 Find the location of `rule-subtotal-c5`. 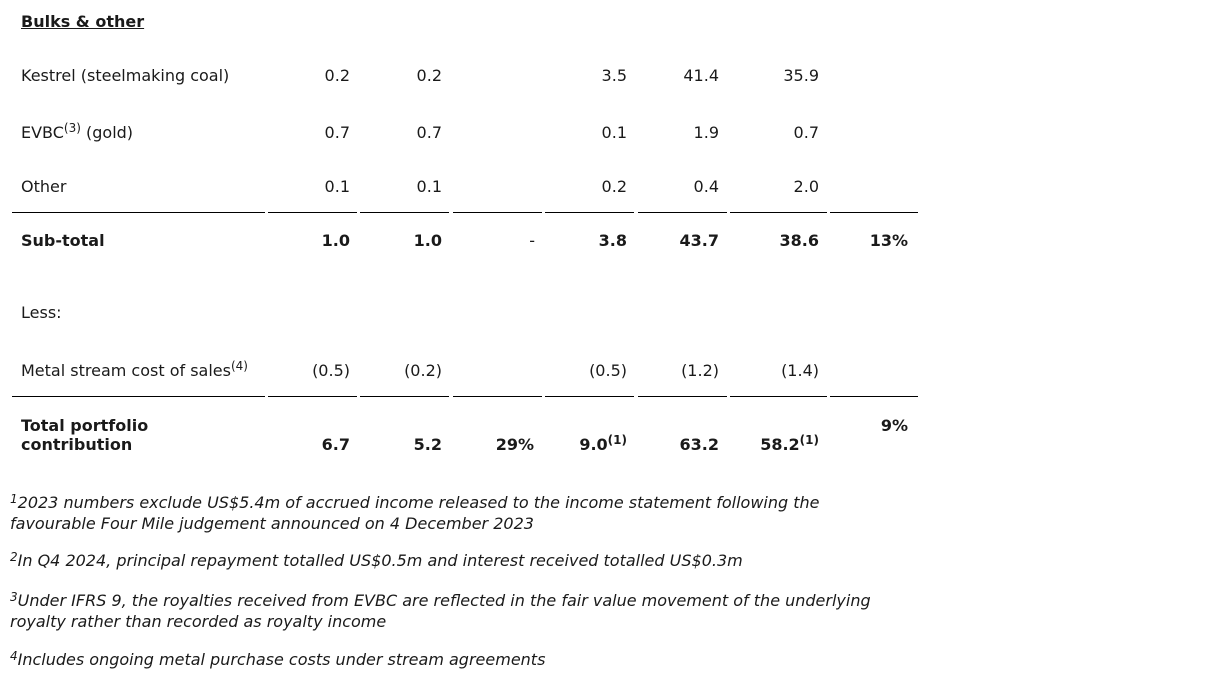

rule-subtotal-c5 is located at coordinates (682, 212).